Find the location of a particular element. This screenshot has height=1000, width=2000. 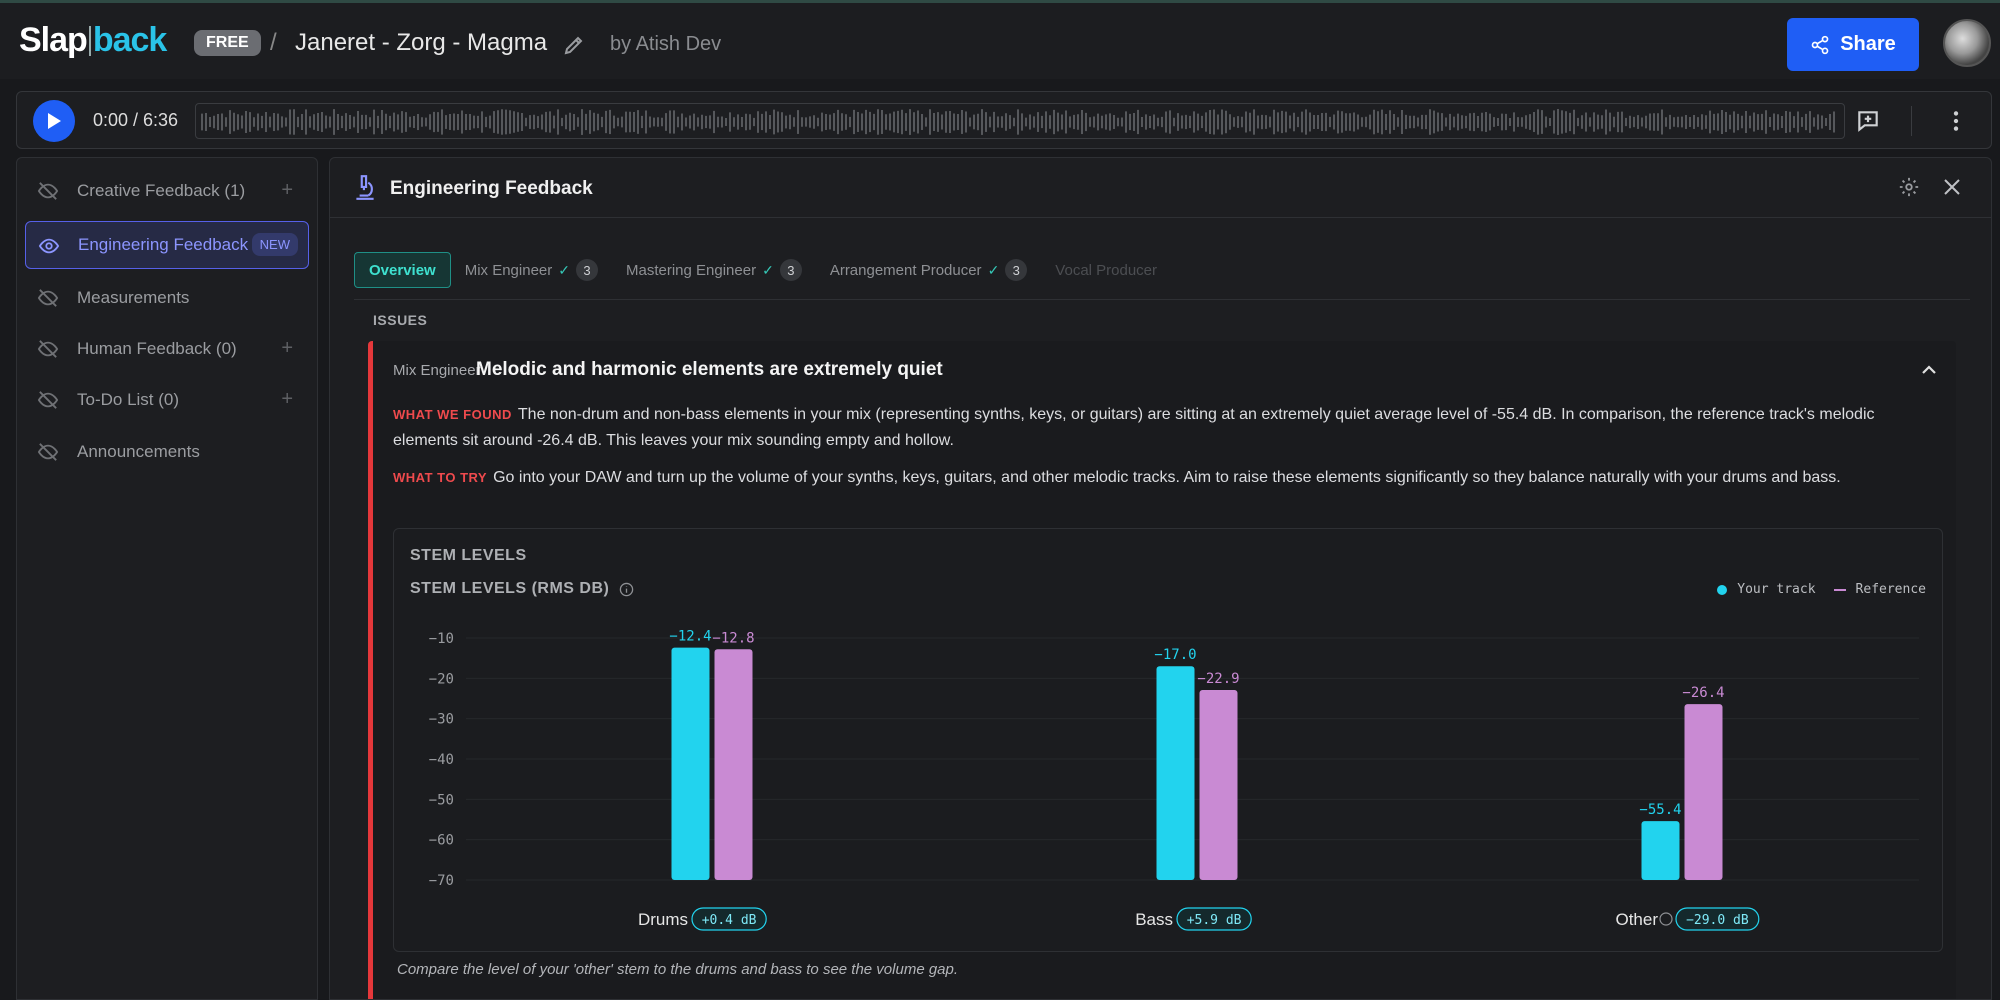

x-category-label: Drums is located at coordinates (663, 919).